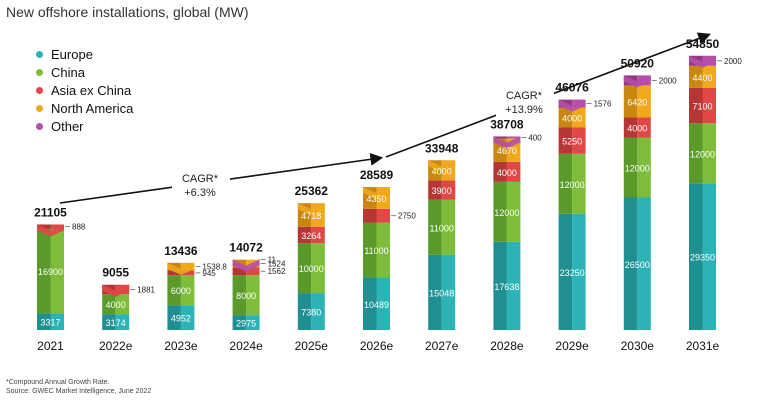 The height and width of the screenshot is (405, 757). I want to click on data-label-2025e-1: 10000, so click(311, 269).